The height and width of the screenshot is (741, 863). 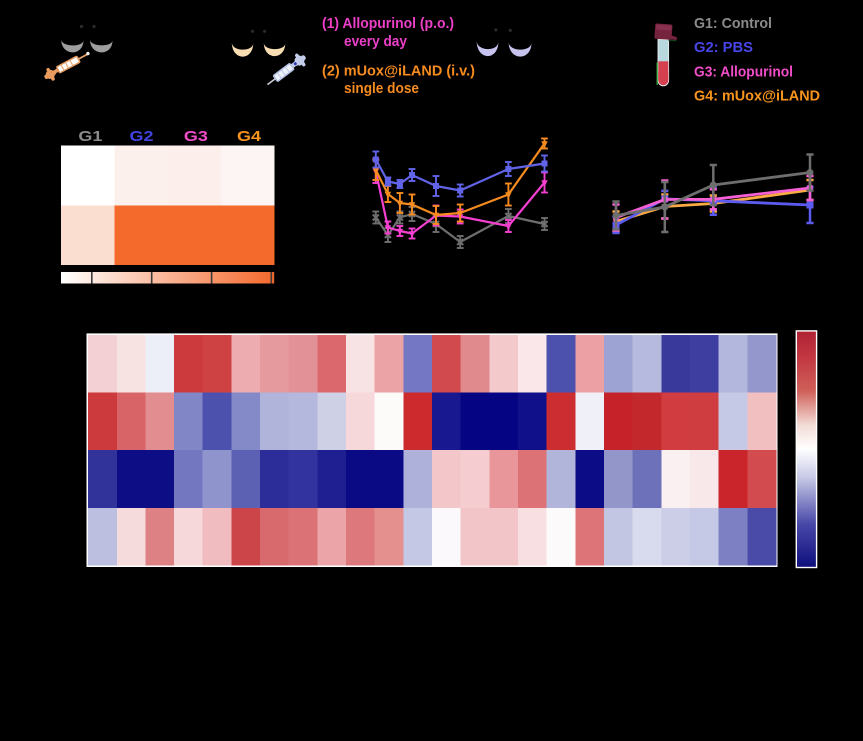 What do you see at coordinates (90, 136) in the screenshot?
I see `svg-text: G1` at bounding box center [90, 136].